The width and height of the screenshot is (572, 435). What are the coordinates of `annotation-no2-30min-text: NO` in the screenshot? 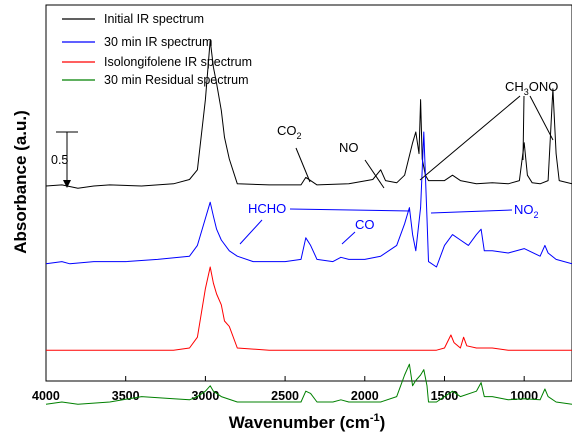 It's located at (524, 209).